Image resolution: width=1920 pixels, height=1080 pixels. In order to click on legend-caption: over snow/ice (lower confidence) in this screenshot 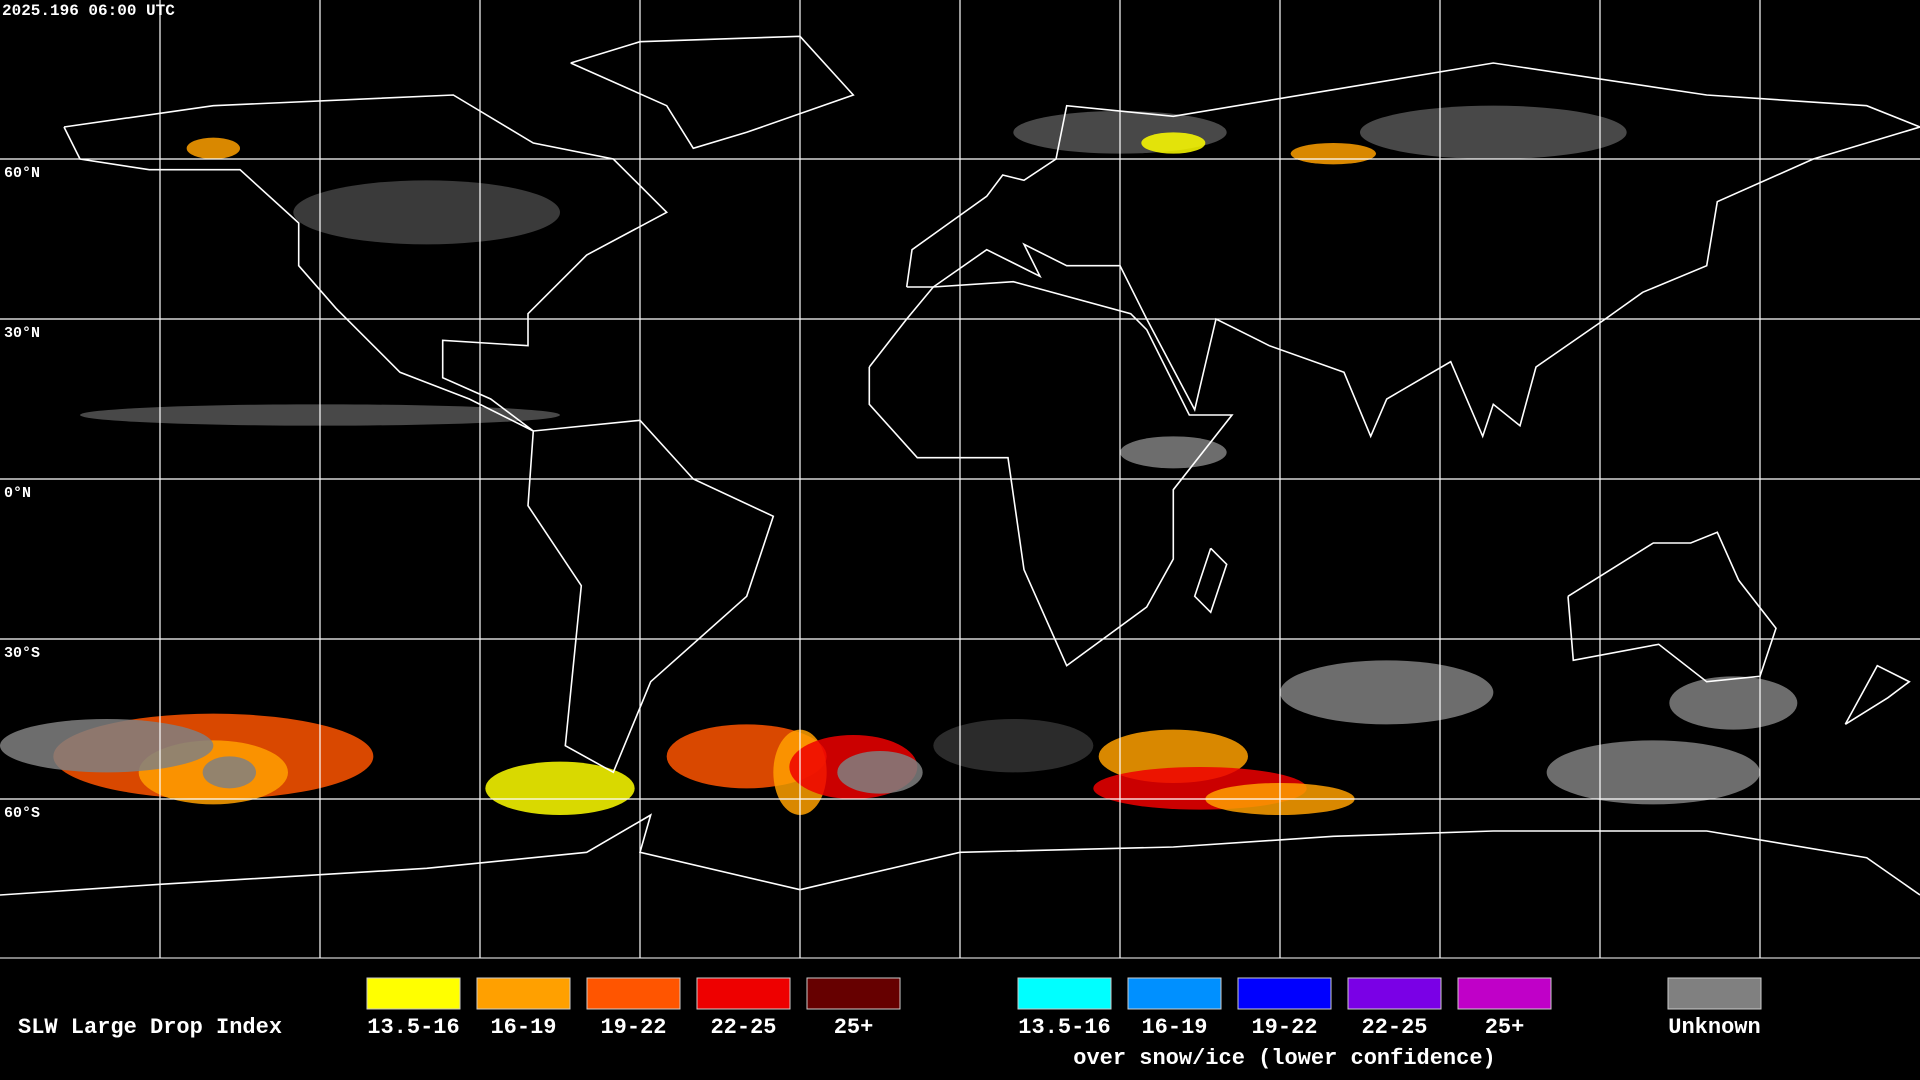, I will do `click(1284, 1058)`.